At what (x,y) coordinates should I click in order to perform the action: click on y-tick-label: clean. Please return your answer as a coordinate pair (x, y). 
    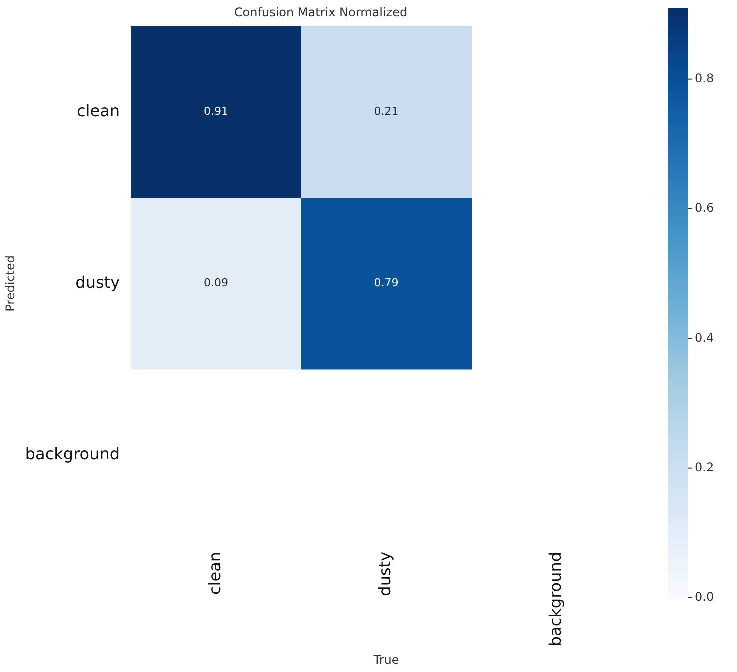
    Looking at the image, I should click on (98, 110).